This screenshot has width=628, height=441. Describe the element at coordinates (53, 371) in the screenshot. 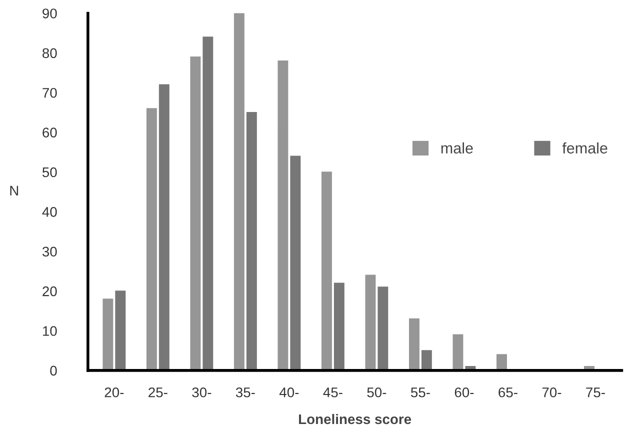

I see `y-tick-label: 0` at that location.